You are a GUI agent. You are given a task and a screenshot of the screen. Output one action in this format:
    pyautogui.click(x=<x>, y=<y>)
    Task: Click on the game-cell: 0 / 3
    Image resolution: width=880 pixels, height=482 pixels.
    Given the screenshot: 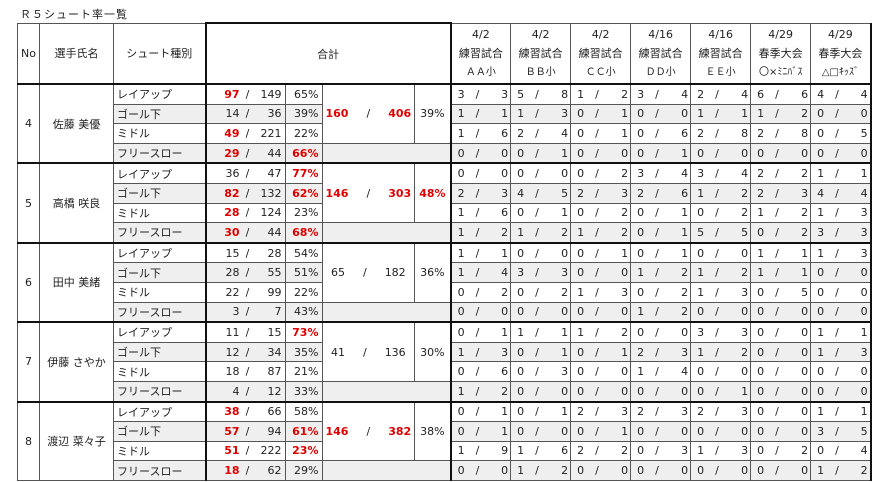 What is the action you would take?
    pyautogui.click(x=541, y=371)
    